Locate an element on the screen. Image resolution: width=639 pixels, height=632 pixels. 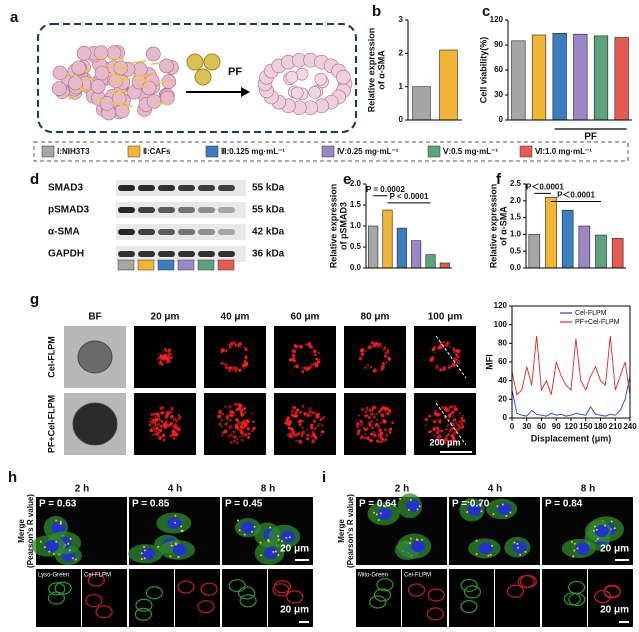
channel-label: Mito-Green is located at coordinates (373, 576).